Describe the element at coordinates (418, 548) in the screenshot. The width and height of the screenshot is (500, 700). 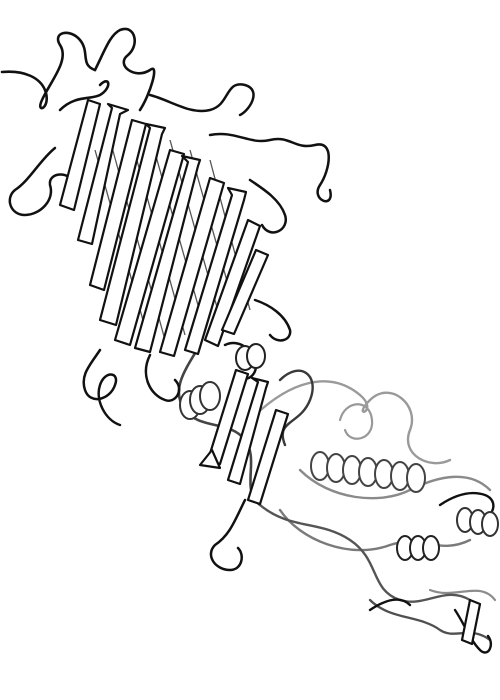
I see `helix-lower-right` at that location.